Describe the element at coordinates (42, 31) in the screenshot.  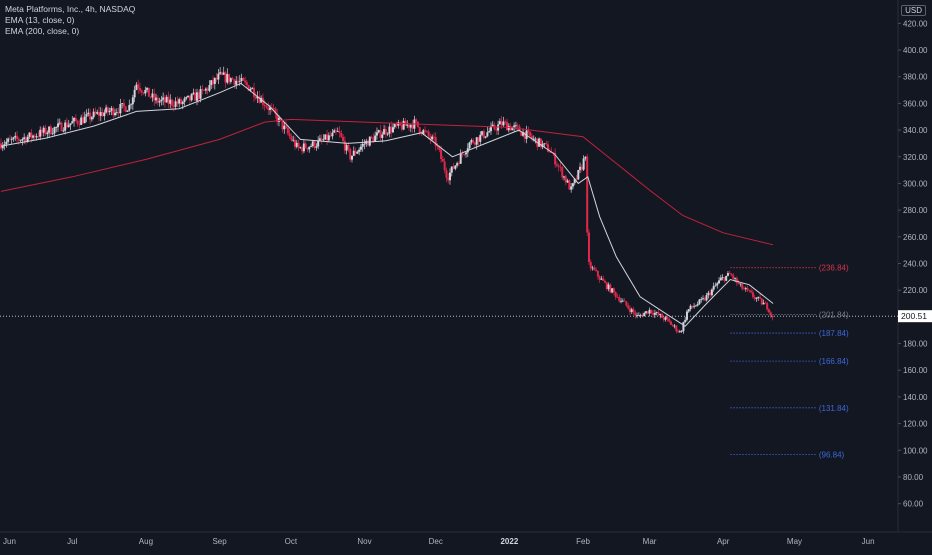
I see `legend-ema-slow: EMA (200, close, 0)` at that location.